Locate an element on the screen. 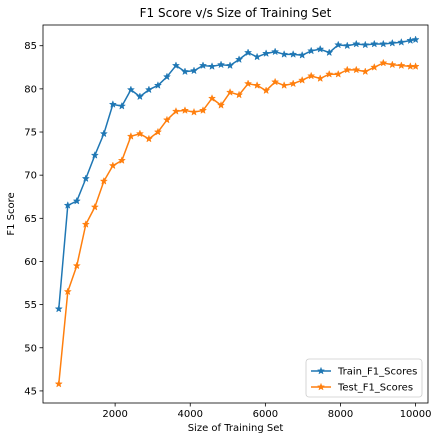 The height and width of the screenshot is (441, 442). y-tick-label: 85 is located at coordinates (30, 46).